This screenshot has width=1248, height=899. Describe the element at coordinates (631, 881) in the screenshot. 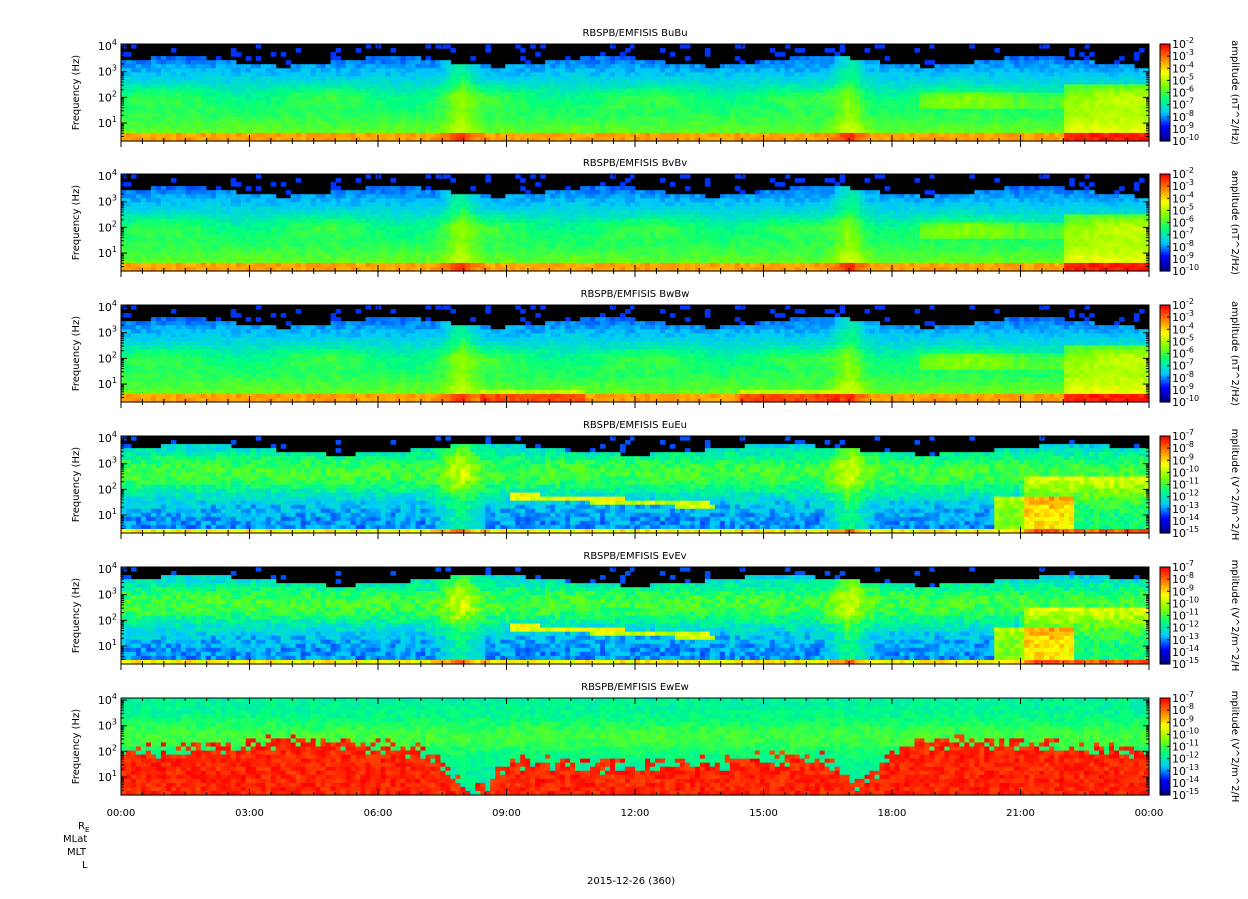

I see `date-label: 2015-12-26 (360)` at that location.